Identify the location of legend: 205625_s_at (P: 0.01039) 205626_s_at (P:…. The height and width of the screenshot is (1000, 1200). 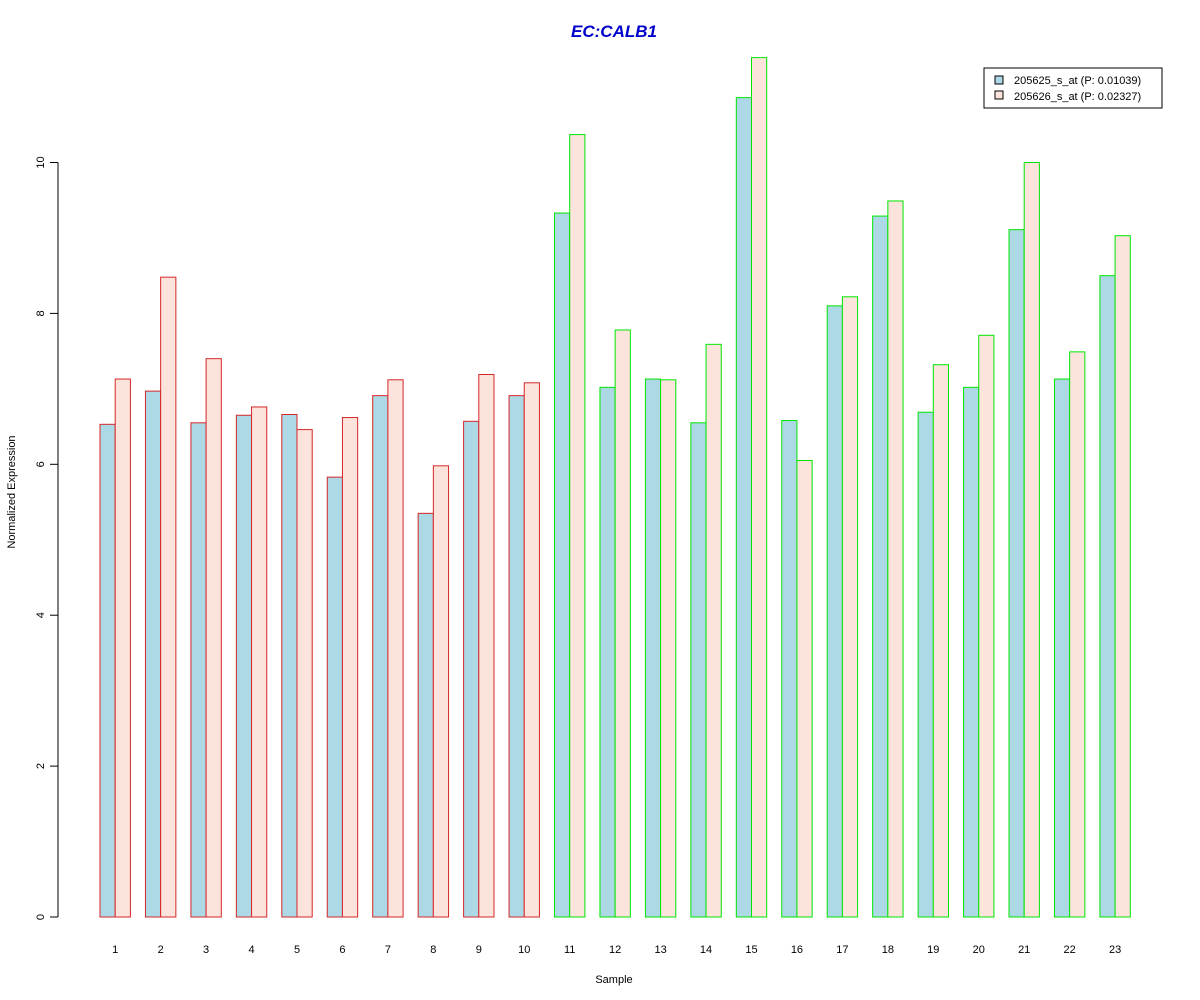
(1073, 88).